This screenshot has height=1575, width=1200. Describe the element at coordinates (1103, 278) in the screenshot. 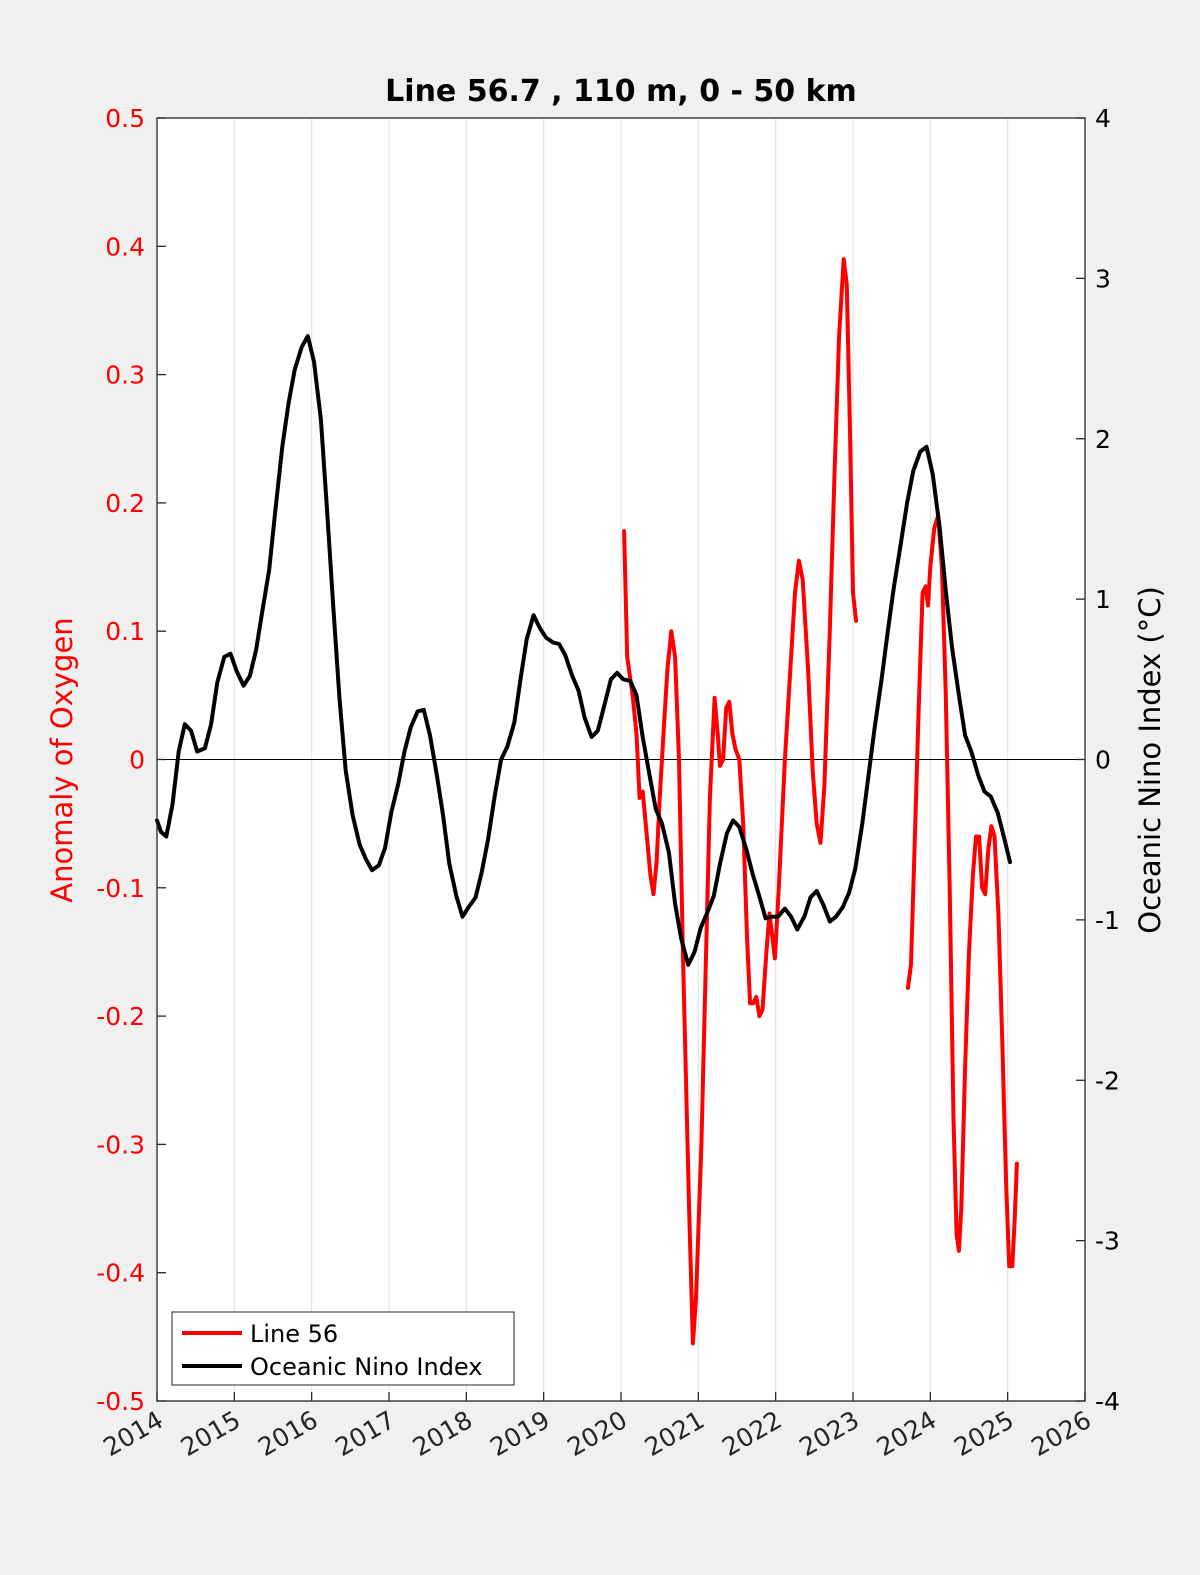

I see `y-right-tick-label: 3` at that location.